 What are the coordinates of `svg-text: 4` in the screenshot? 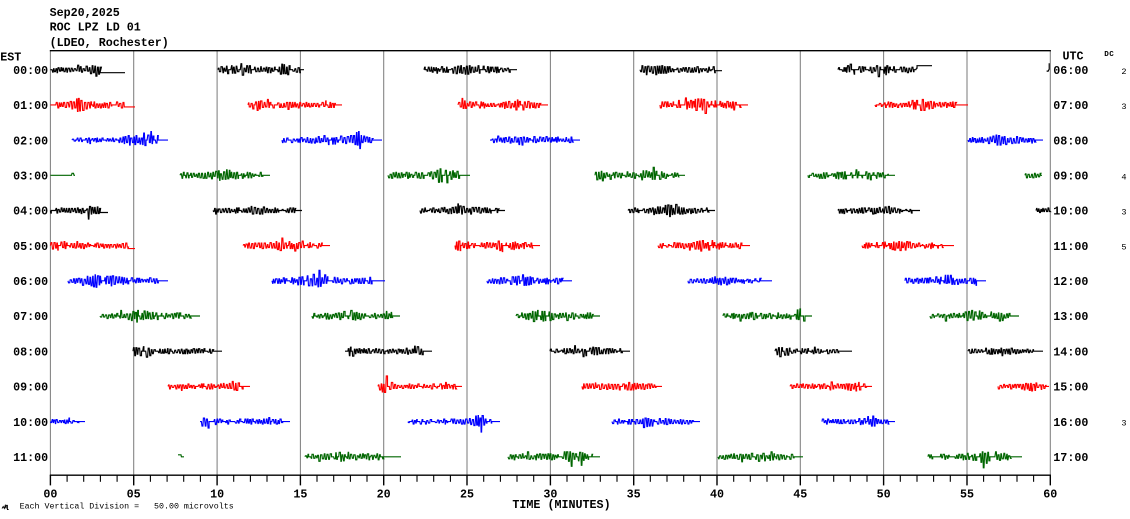 It's located at (1123, 177).